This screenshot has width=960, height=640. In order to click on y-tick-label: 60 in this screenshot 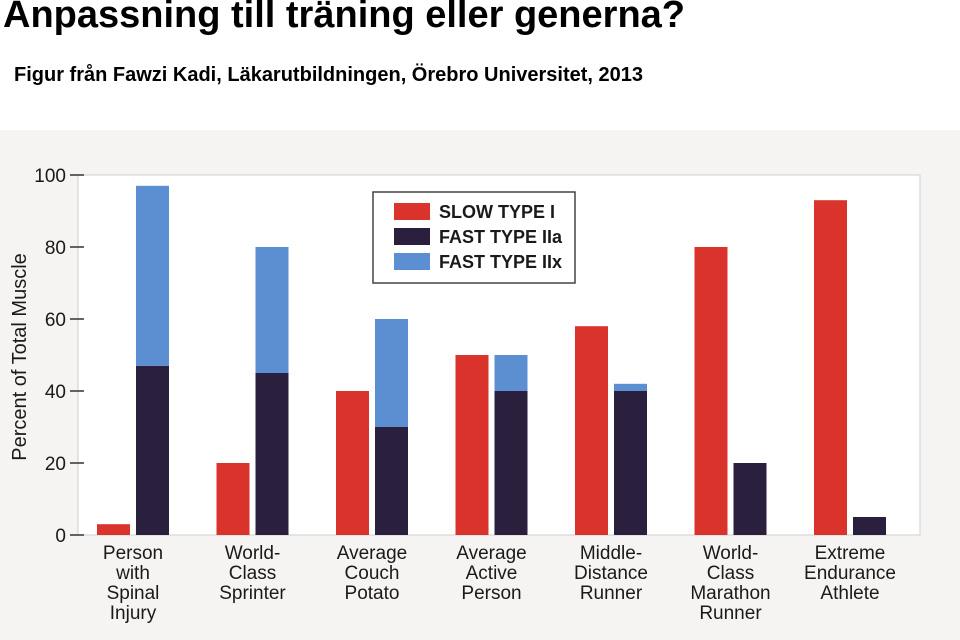, I will do `click(55, 320)`.